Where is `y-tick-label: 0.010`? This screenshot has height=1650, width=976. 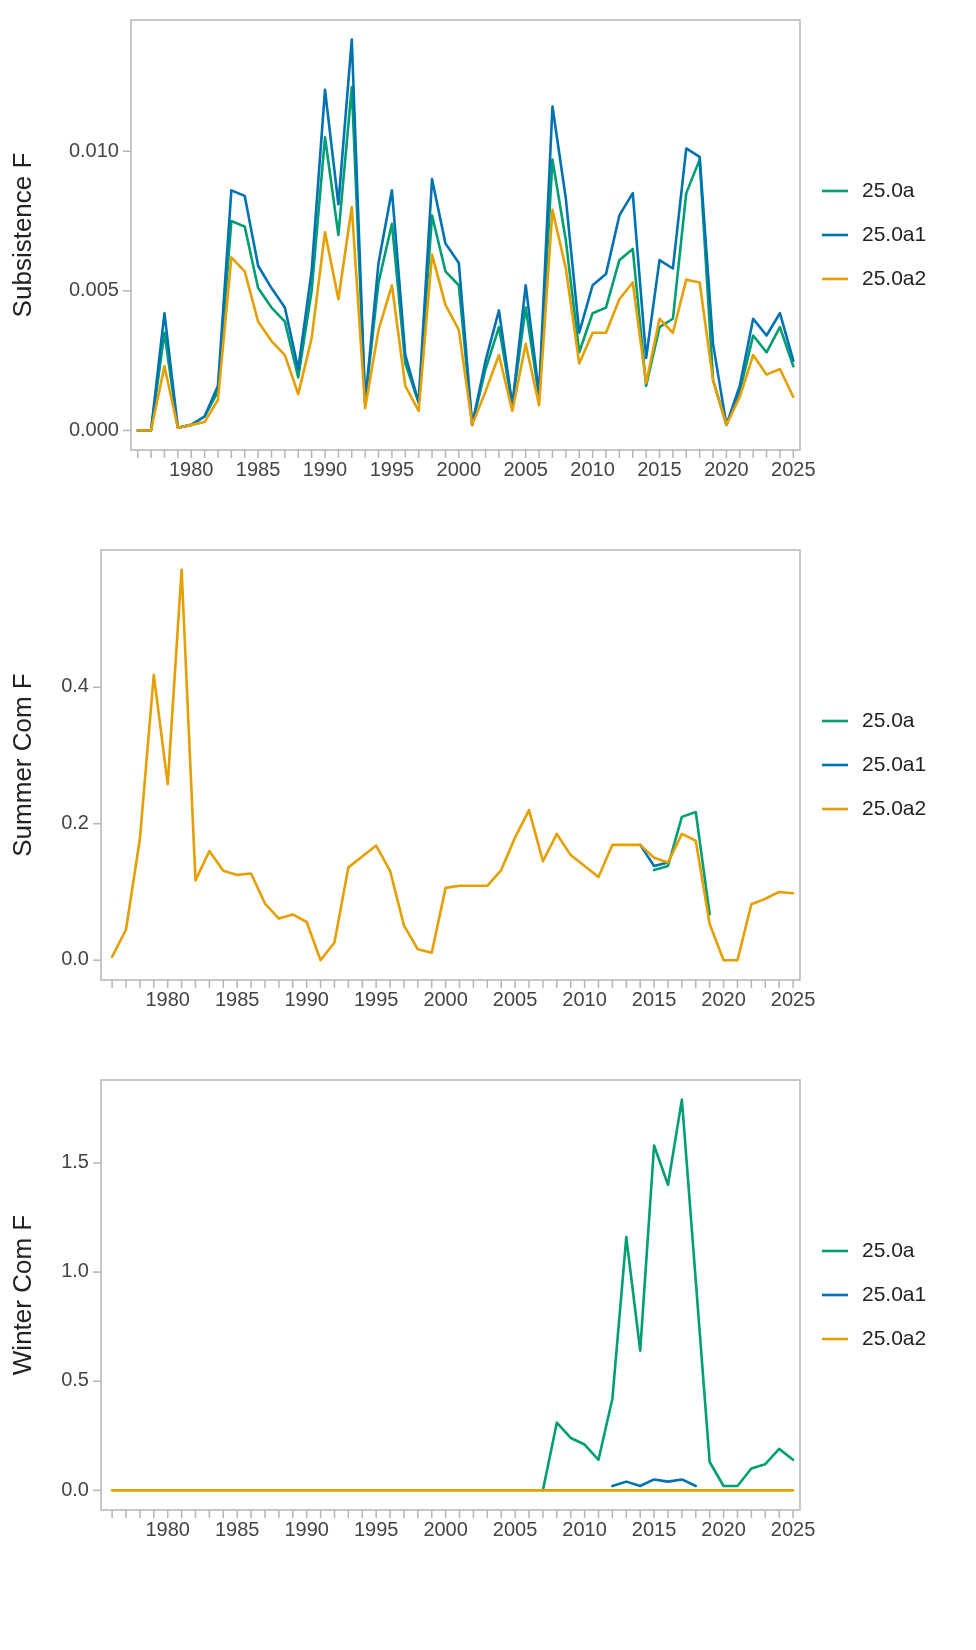
y-tick-label: 0.010 is located at coordinates (93, 149).